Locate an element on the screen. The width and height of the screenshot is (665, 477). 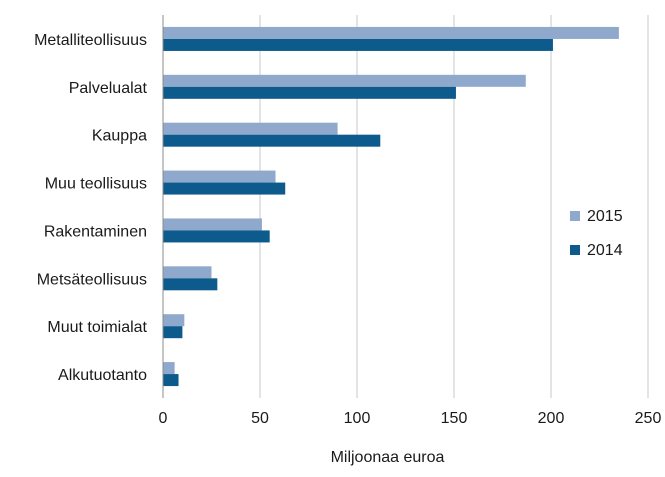
category-label-5: Rakentaminen is located at coordinates (95, 231).